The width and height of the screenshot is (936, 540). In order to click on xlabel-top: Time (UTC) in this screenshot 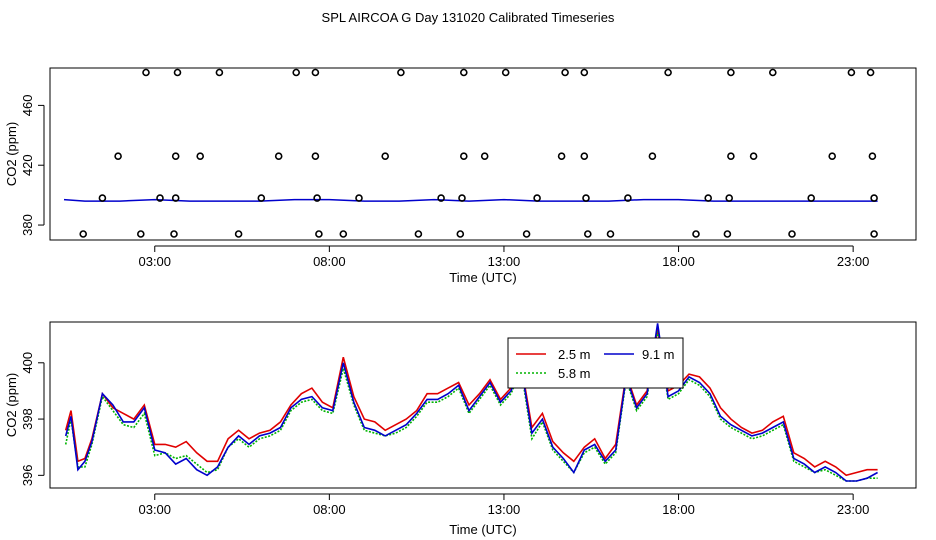, I will do `click(482, 277)`.